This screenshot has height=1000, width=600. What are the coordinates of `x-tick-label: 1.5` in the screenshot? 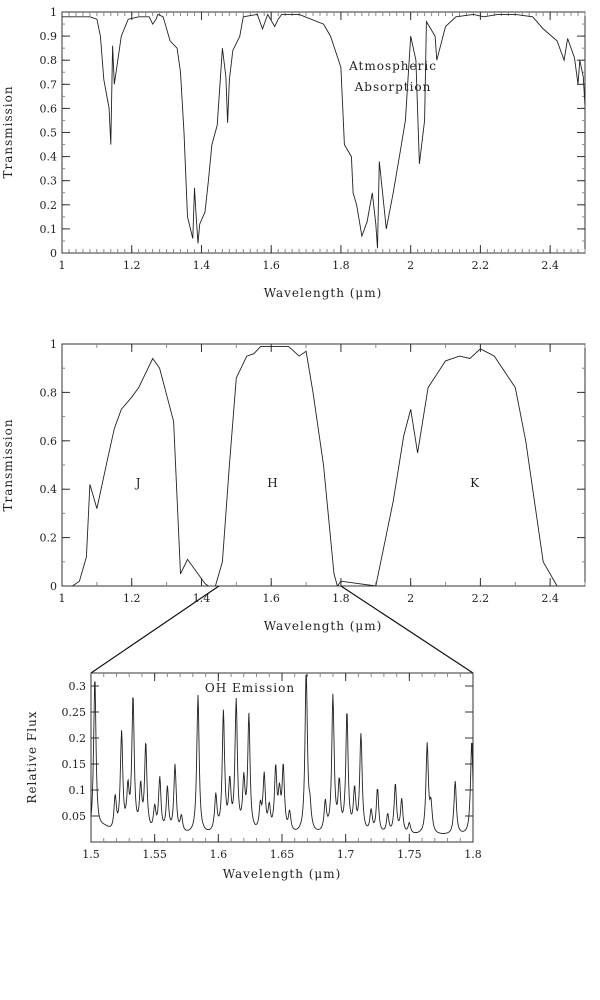 It's located at (91, 854).